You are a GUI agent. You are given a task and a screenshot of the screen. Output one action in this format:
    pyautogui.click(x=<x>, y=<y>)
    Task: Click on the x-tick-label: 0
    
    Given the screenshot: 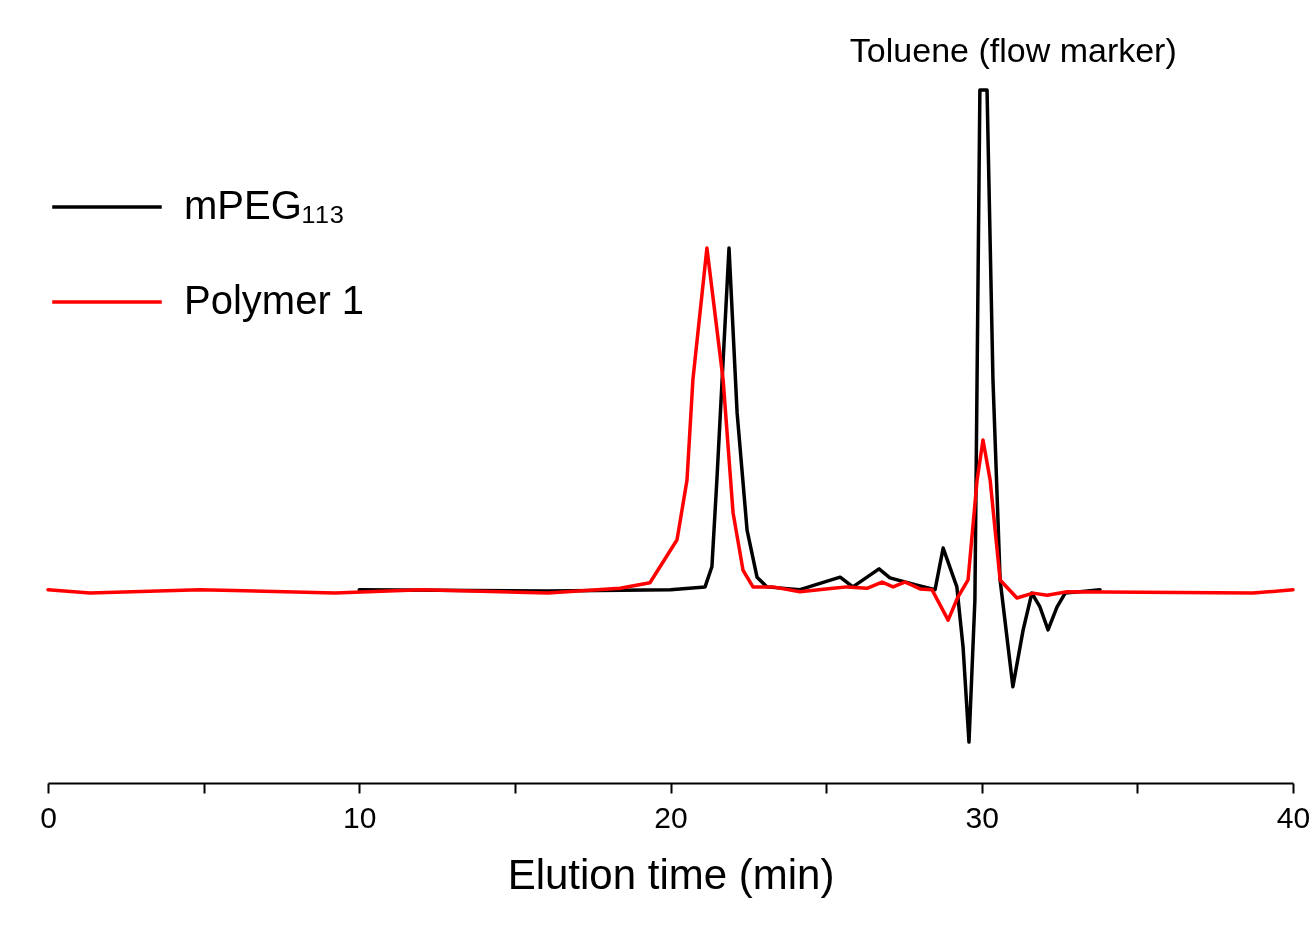 What is the action you would take?
    pyautogui.click(x=48, y=817)
    